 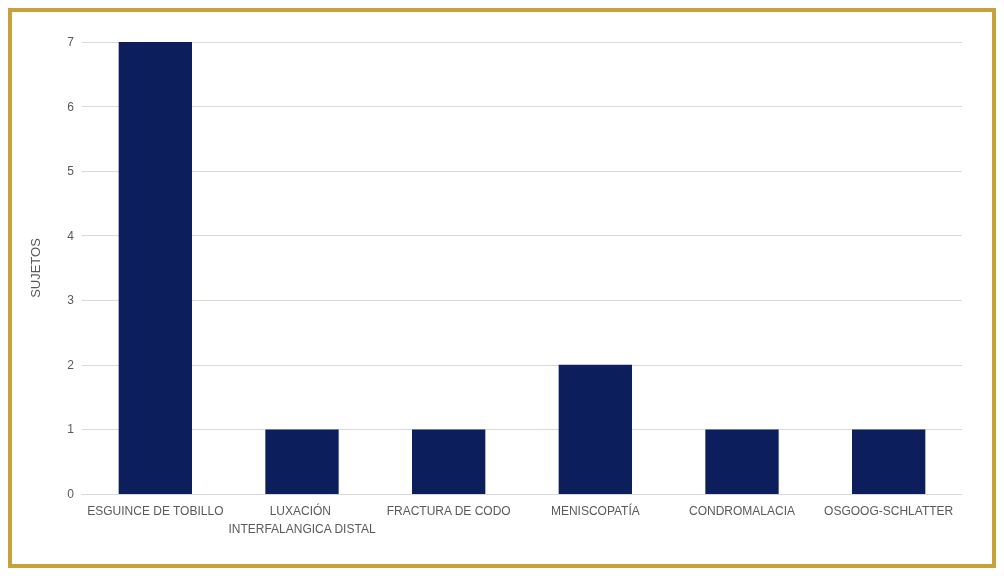 I want to click on x-tick-label: MENISCOPATÍA, so click(x=595, y=510).